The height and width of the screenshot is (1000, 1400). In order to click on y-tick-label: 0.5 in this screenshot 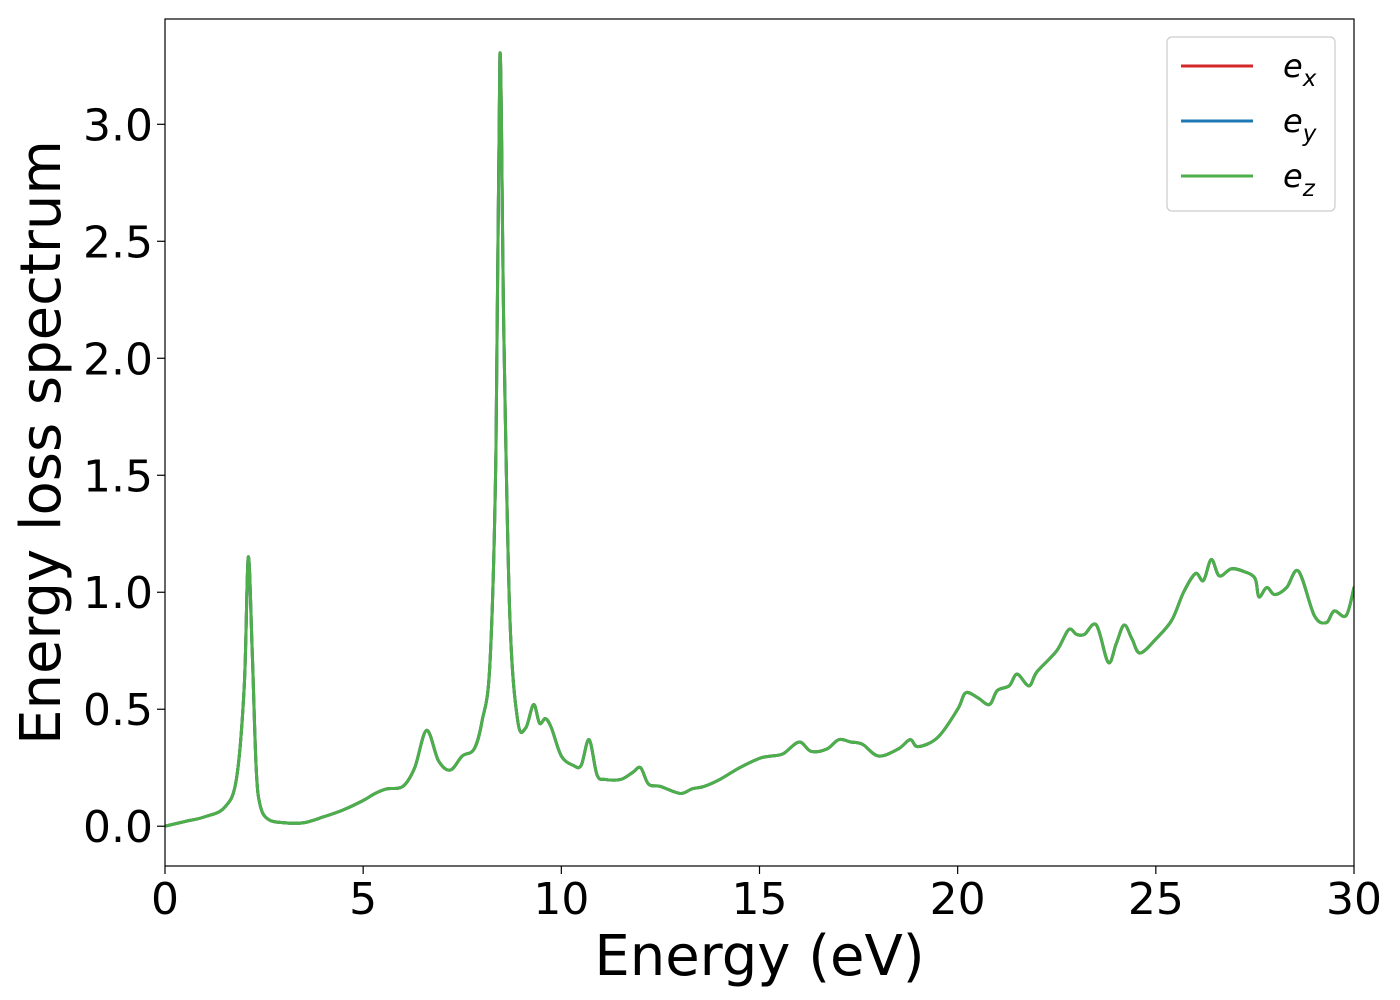, I will do `click(118, 710)`.